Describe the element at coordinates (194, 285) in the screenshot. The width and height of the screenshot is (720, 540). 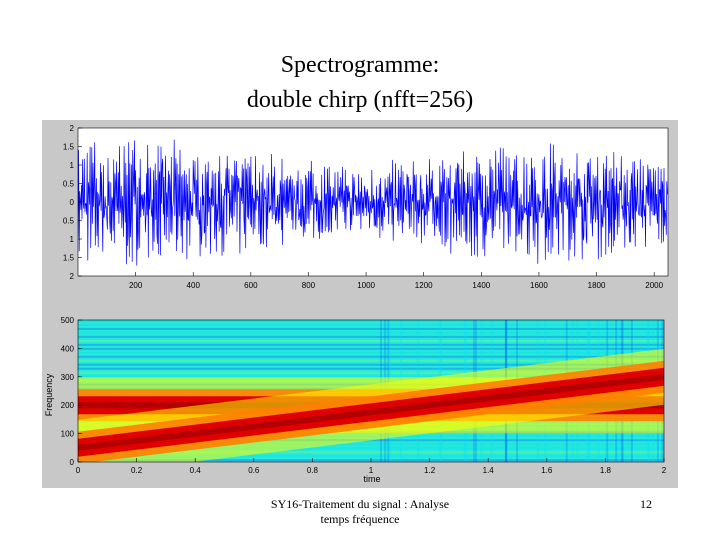
I see `signal-x-tick-label: 400` at that location.